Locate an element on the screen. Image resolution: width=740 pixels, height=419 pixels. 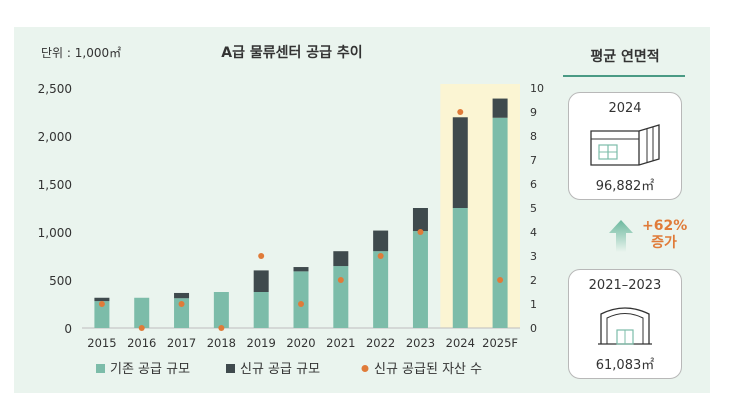
bar-new-2022 is located at coordinates (381, 241).